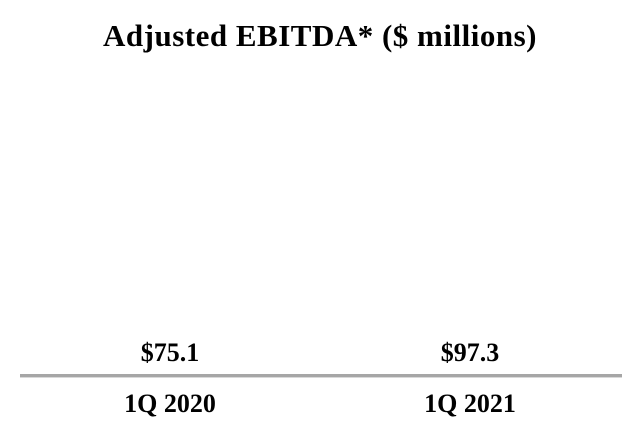 This screenshot has height=440, width=640. I want to click on bar-group-1q2021: $97.3, so click(470, 357).